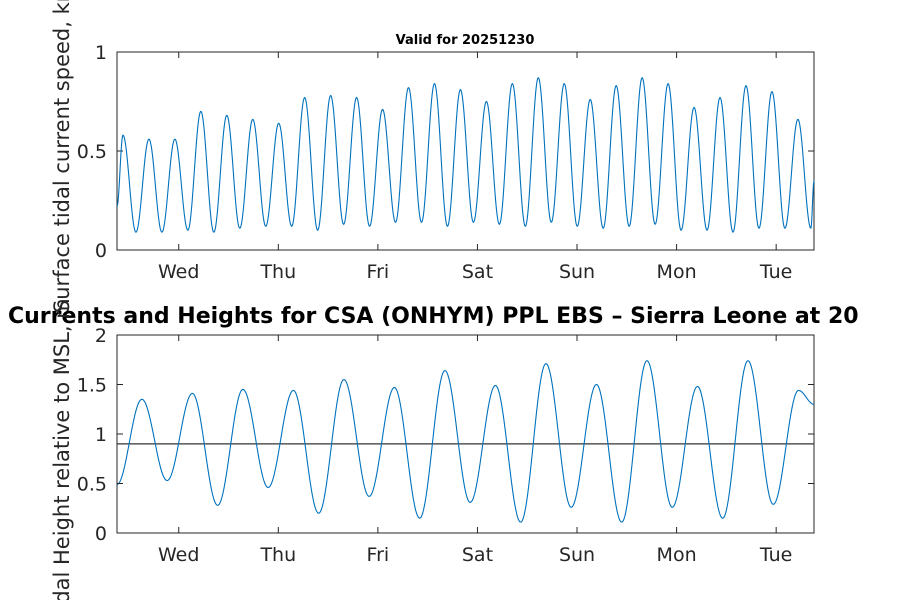 The height and width of the screenshot is (600, 900). I want to click on y-tick-label: 2, so click(101, 336).